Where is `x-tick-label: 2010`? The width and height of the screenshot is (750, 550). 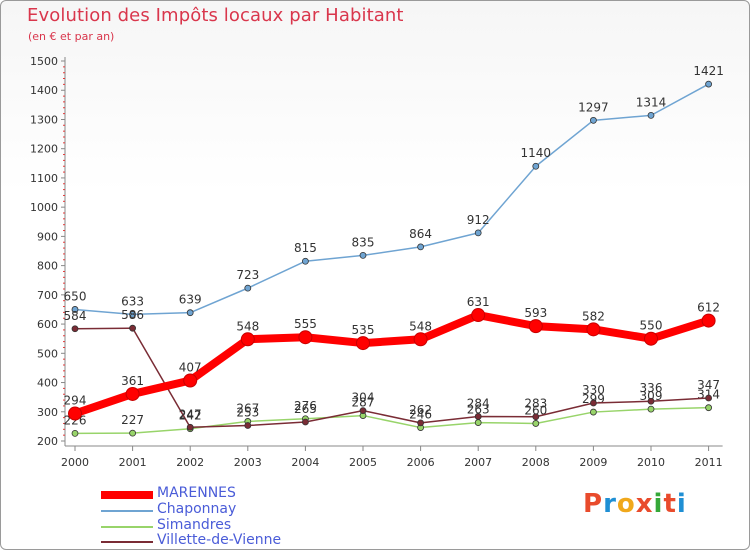
x-tick-label: 2010 is located at coordinates (651, 462).